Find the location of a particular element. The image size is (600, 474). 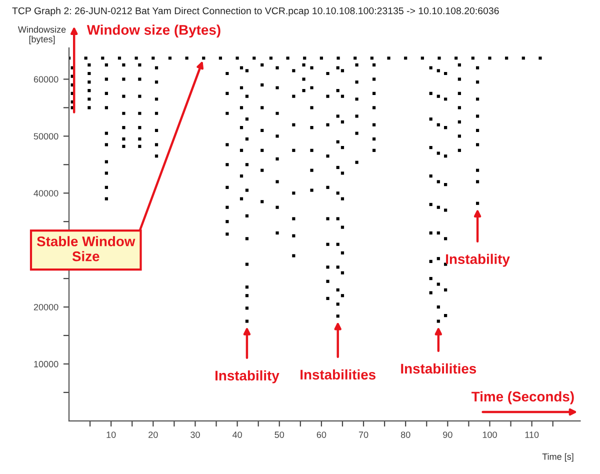

x-tick-label: 90 is located at coordinates (447, 435).